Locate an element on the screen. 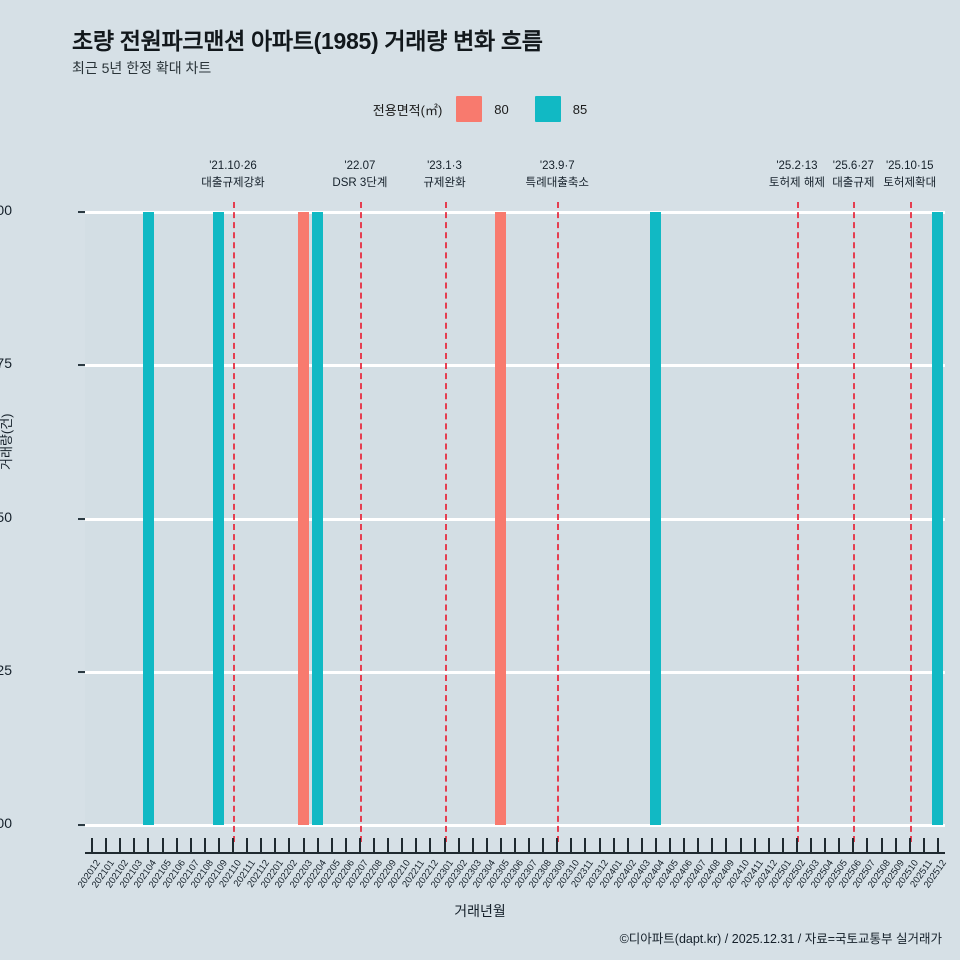 This screenshot has height=960, width=960. event-date: '25.6·27 is located at coordinates (853, 166).